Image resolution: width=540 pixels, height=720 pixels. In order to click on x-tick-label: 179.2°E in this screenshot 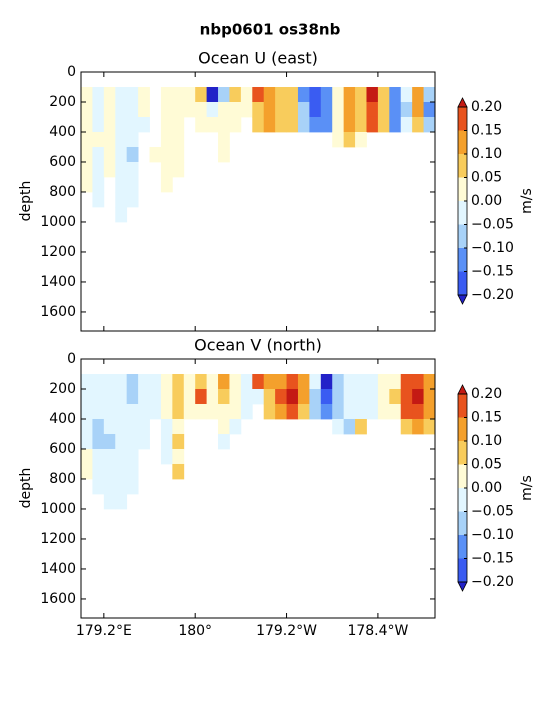, I will do `click(104, 631)`.